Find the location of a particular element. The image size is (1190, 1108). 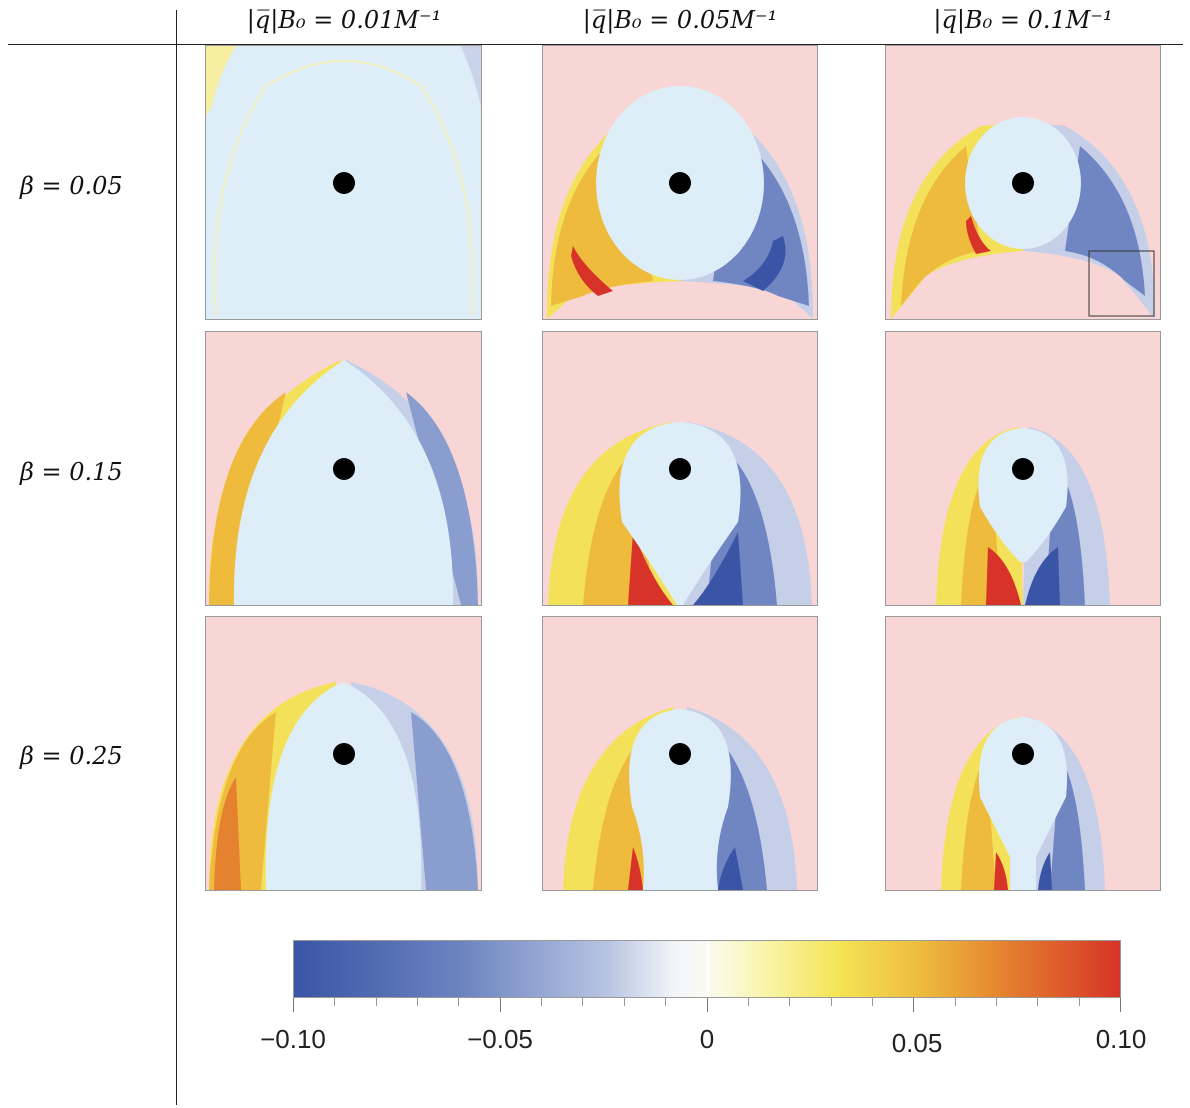

colorbar-tick-label-3: 0.05 is located at coordinates (917, 1043).